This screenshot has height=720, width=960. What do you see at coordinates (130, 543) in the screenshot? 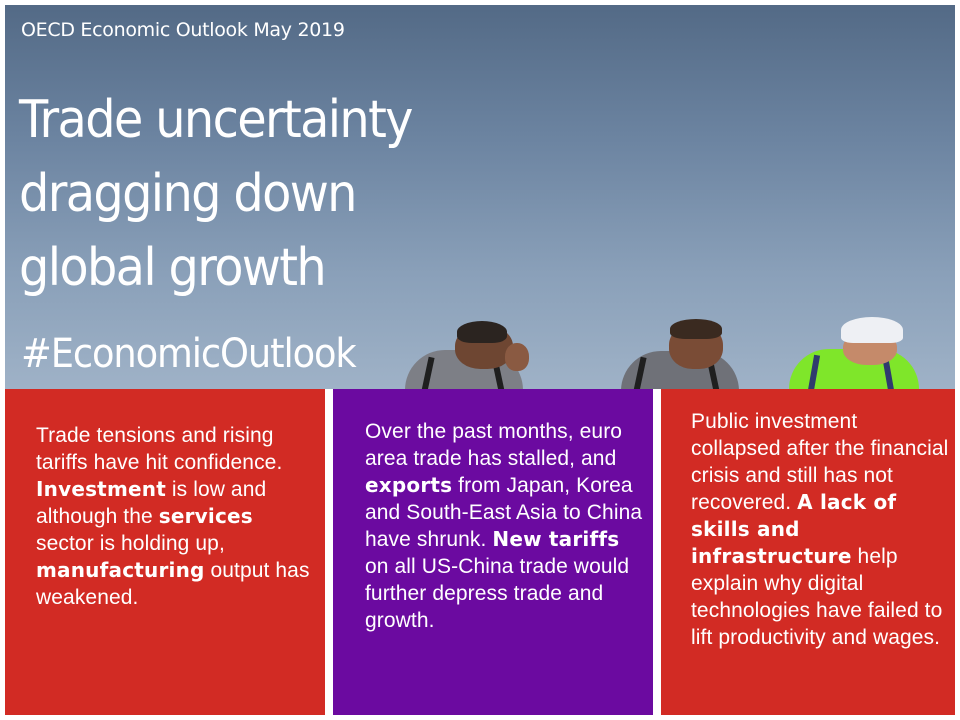
I see `body-text: sector is holding up,` at bounding box center [130, 543].